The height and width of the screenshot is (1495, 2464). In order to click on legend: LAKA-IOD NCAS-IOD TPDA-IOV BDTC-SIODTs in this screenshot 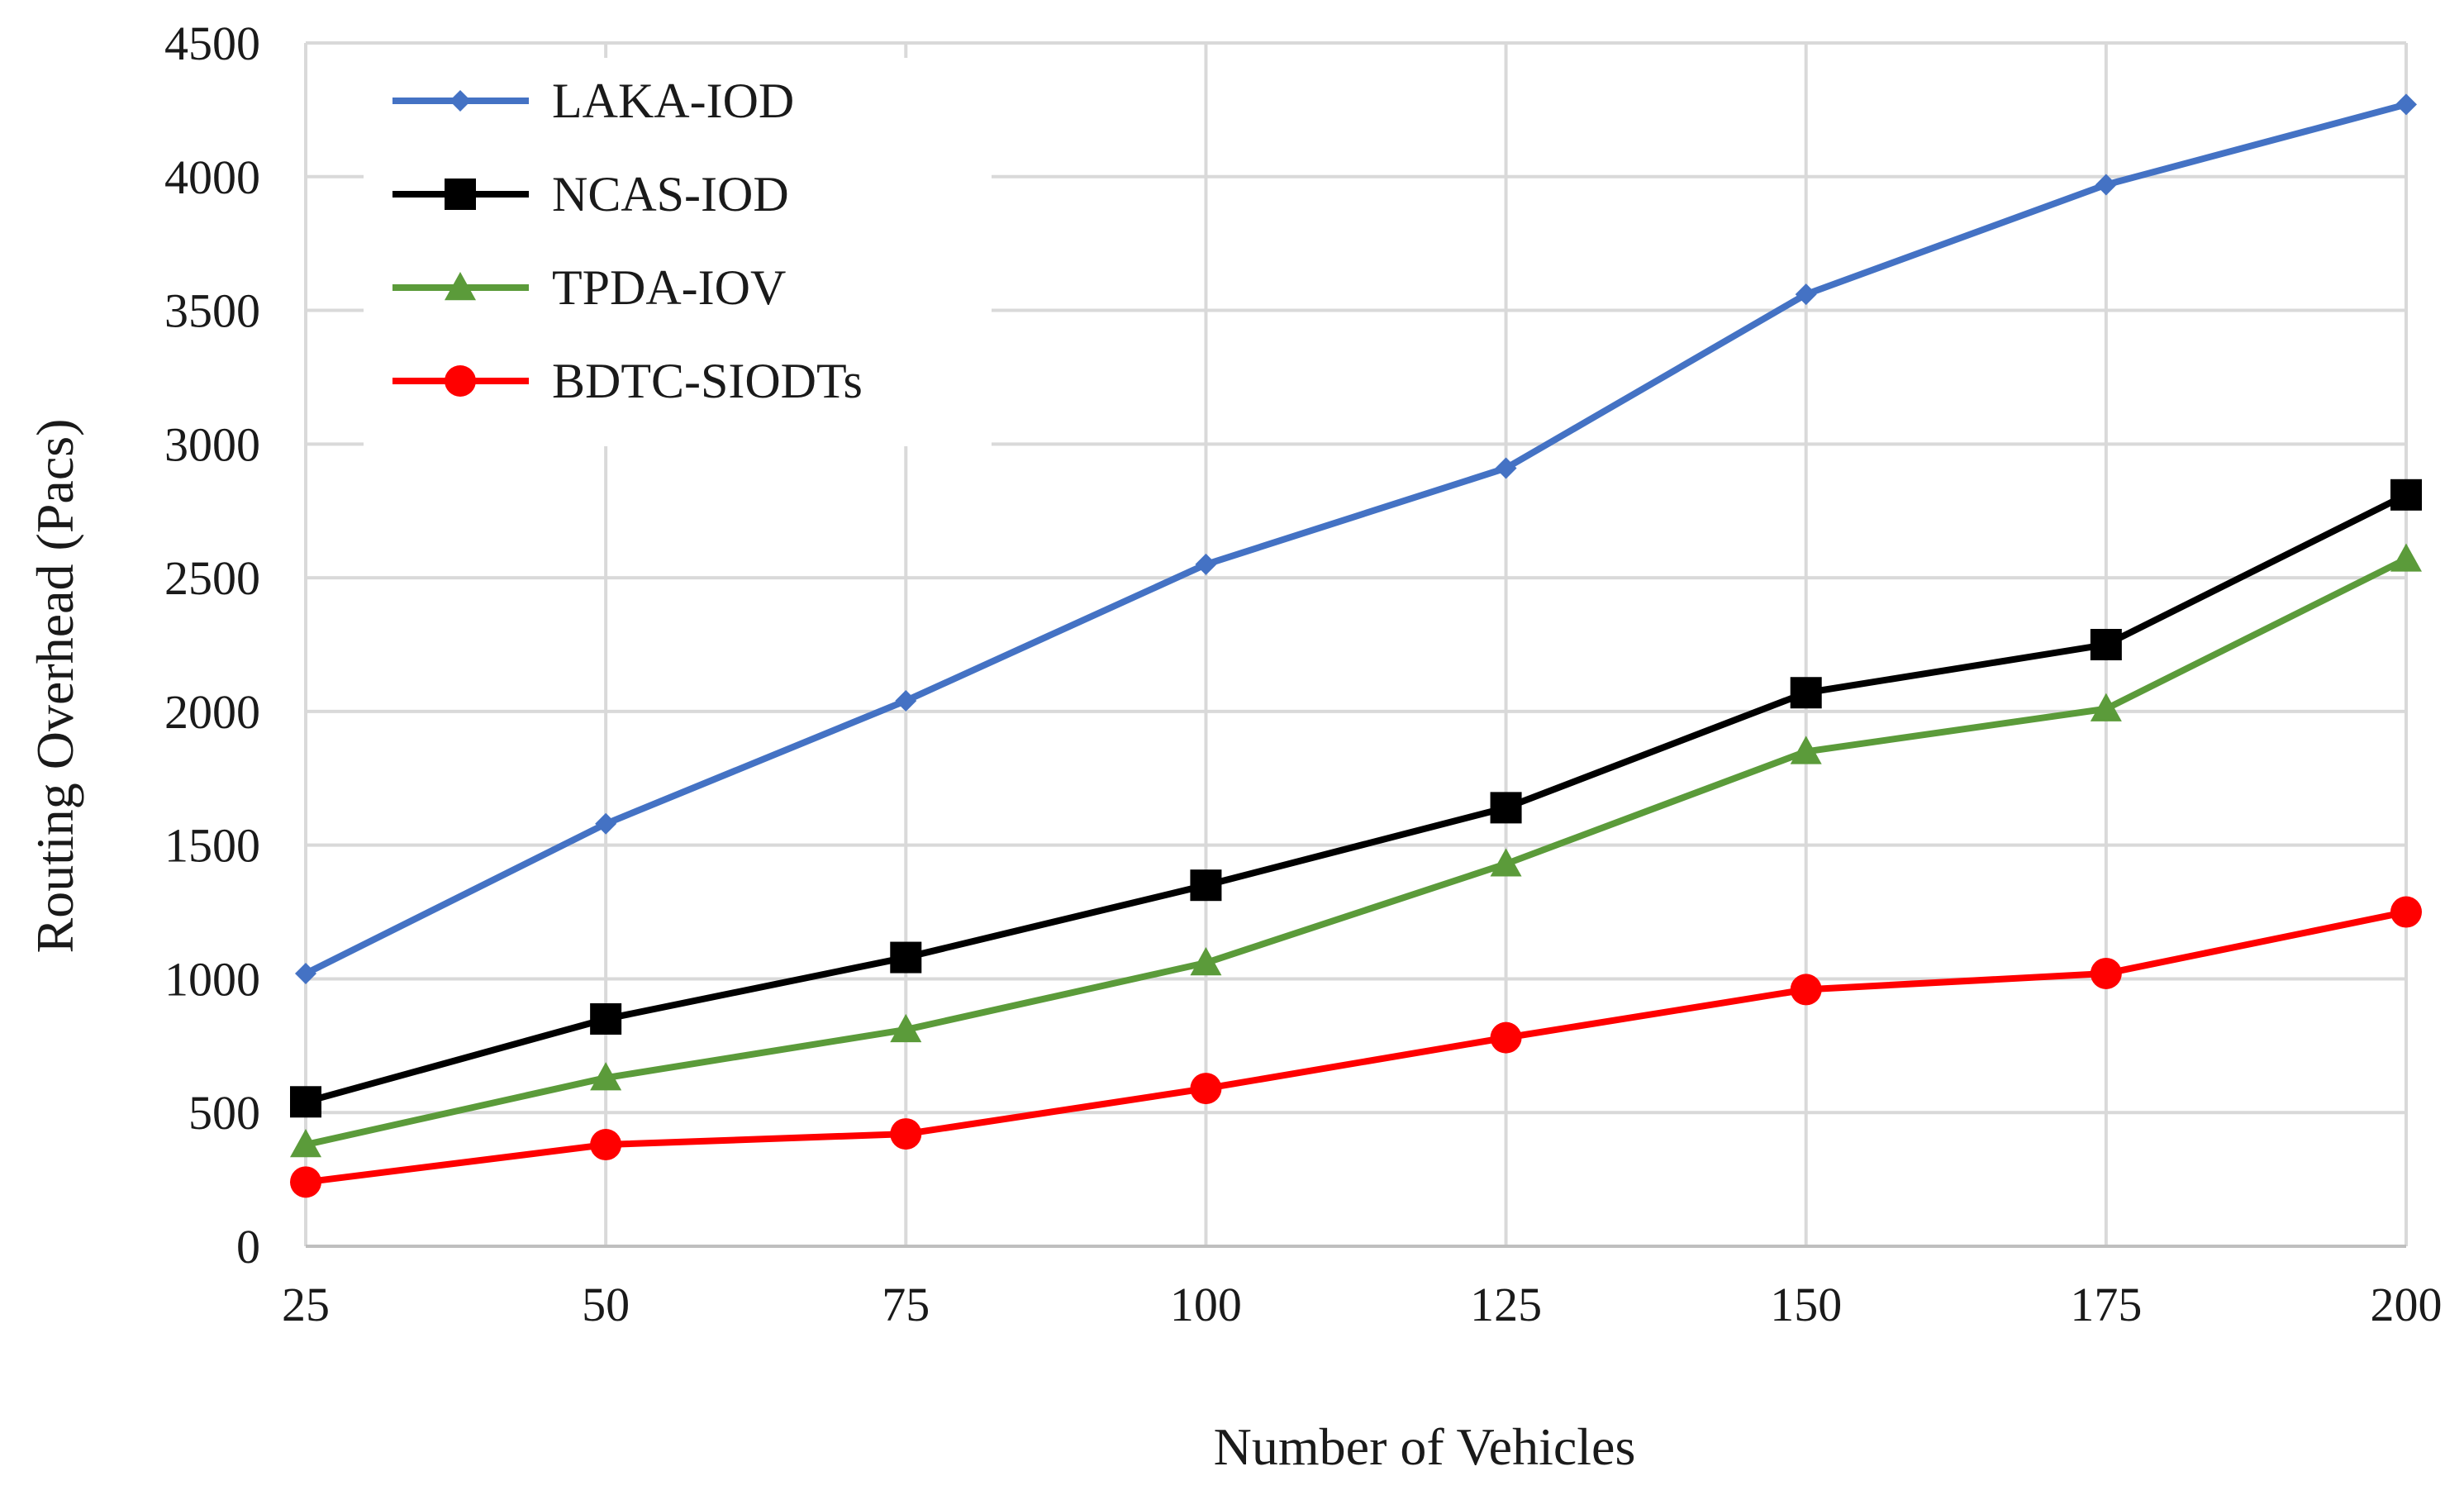, I will do `click(678, 252)`.